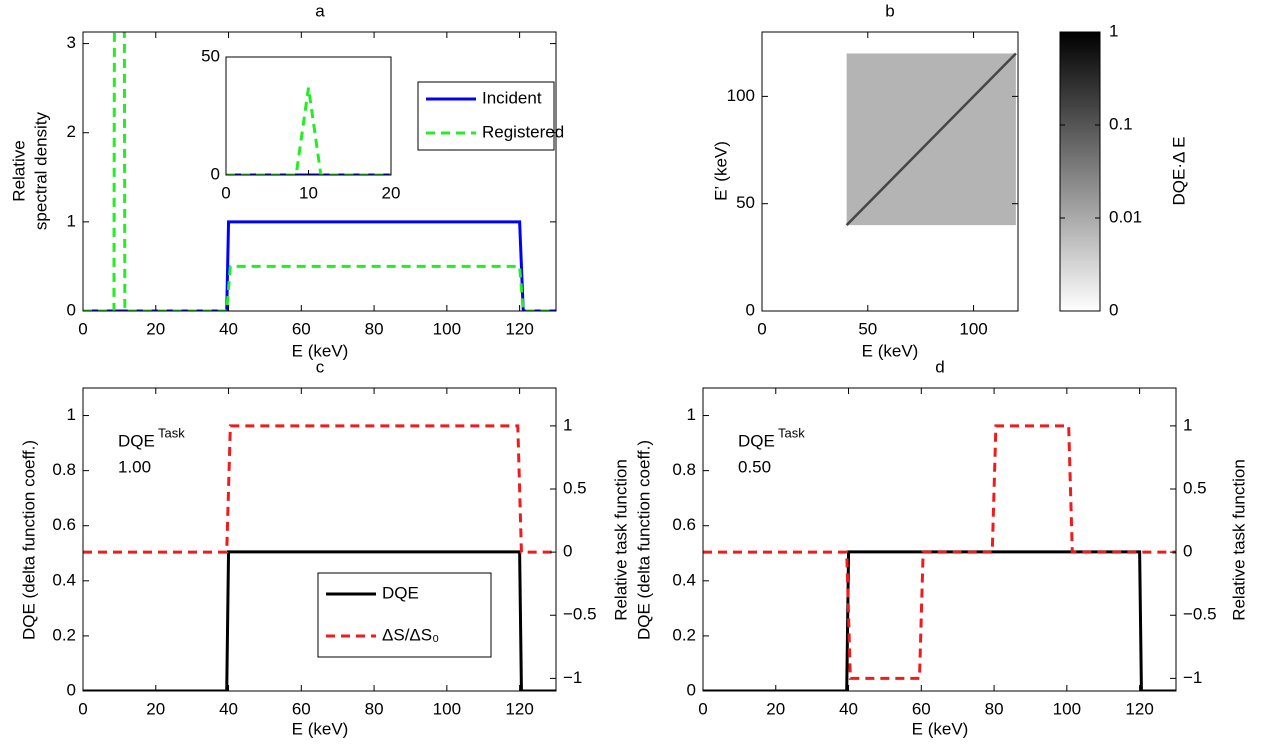  Describe the element at coordinates (1121, 123) in the screenshot. I see `colorbar-tick-label: 0.1` at that location.